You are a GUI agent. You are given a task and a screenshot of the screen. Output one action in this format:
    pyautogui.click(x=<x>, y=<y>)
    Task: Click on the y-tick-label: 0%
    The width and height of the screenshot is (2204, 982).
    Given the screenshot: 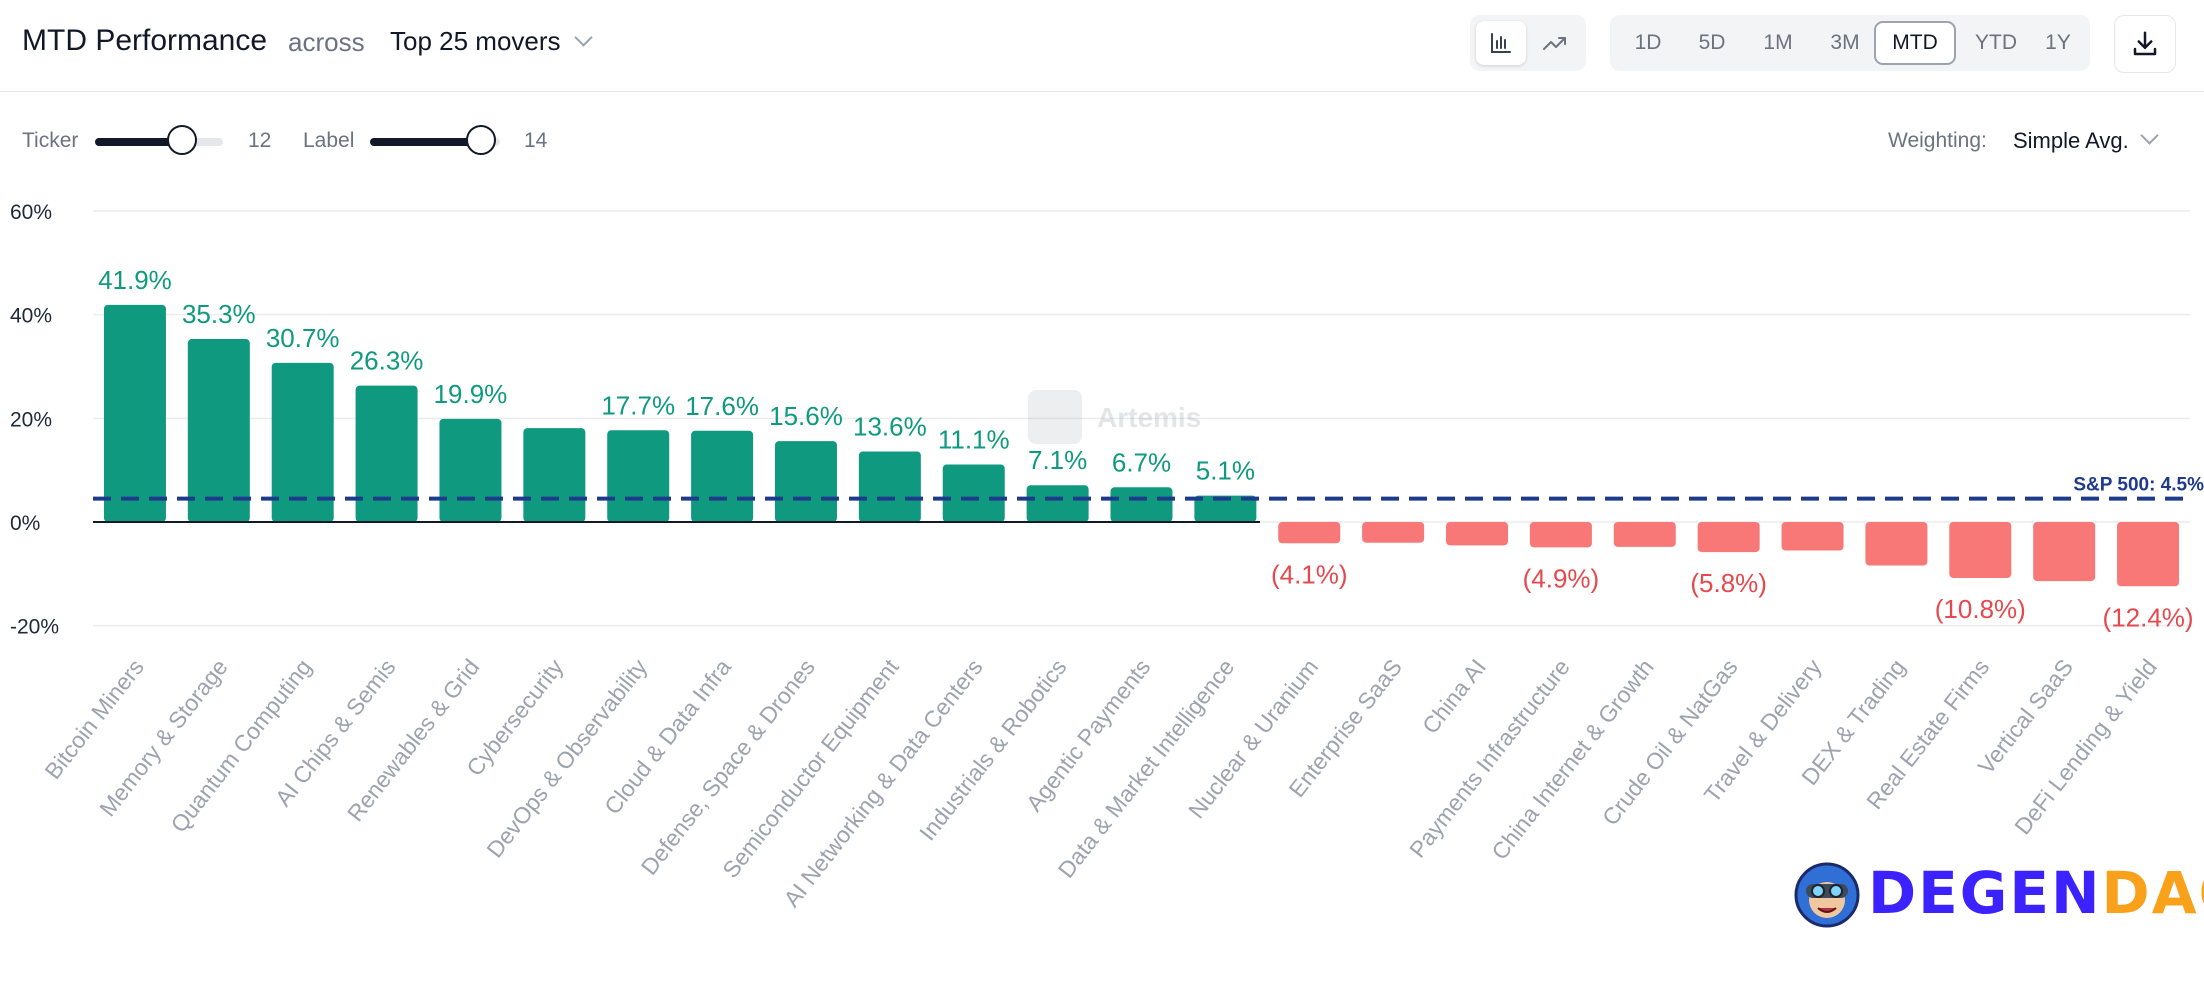 What is the action you would take?
    pyautogui.click(x=25, y=523)
    